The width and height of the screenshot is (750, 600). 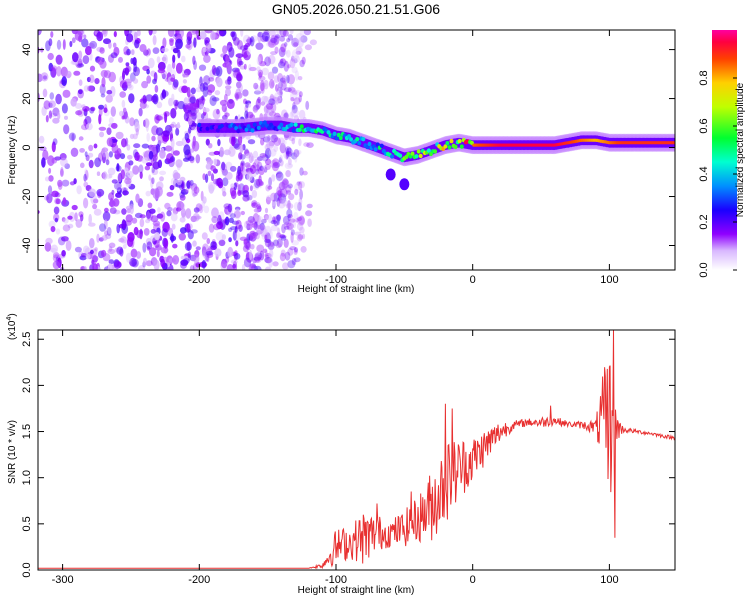 I want to click on x-tick-label: 100, so click(x=609, y=280).